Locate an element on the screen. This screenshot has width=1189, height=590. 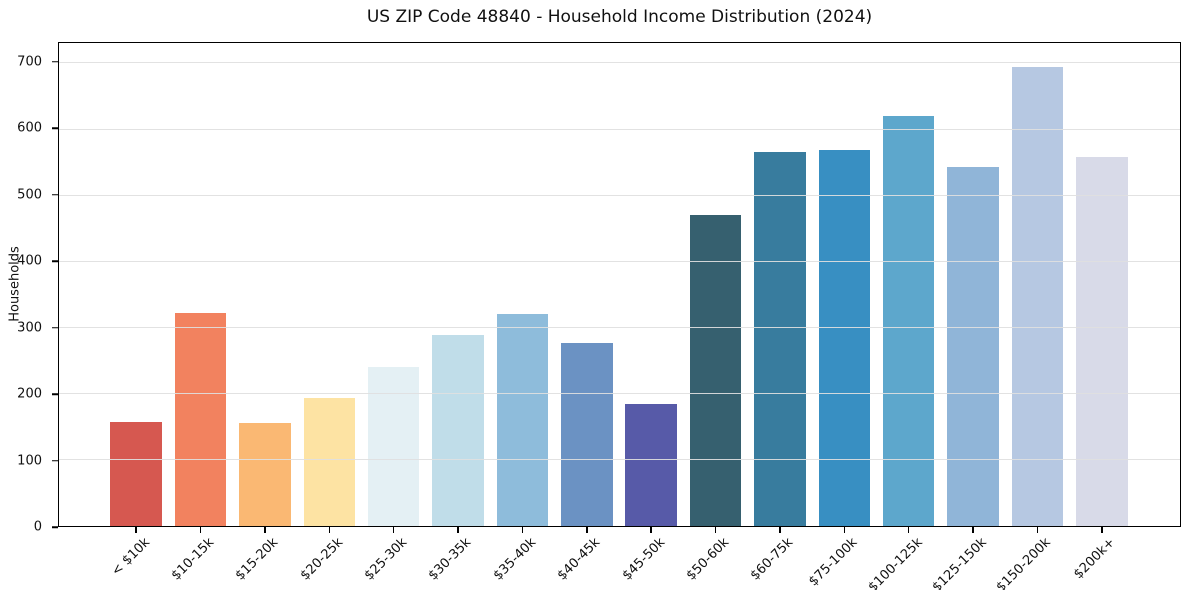
x-tick-label: $35-40k is located at coordinates (515, 559).